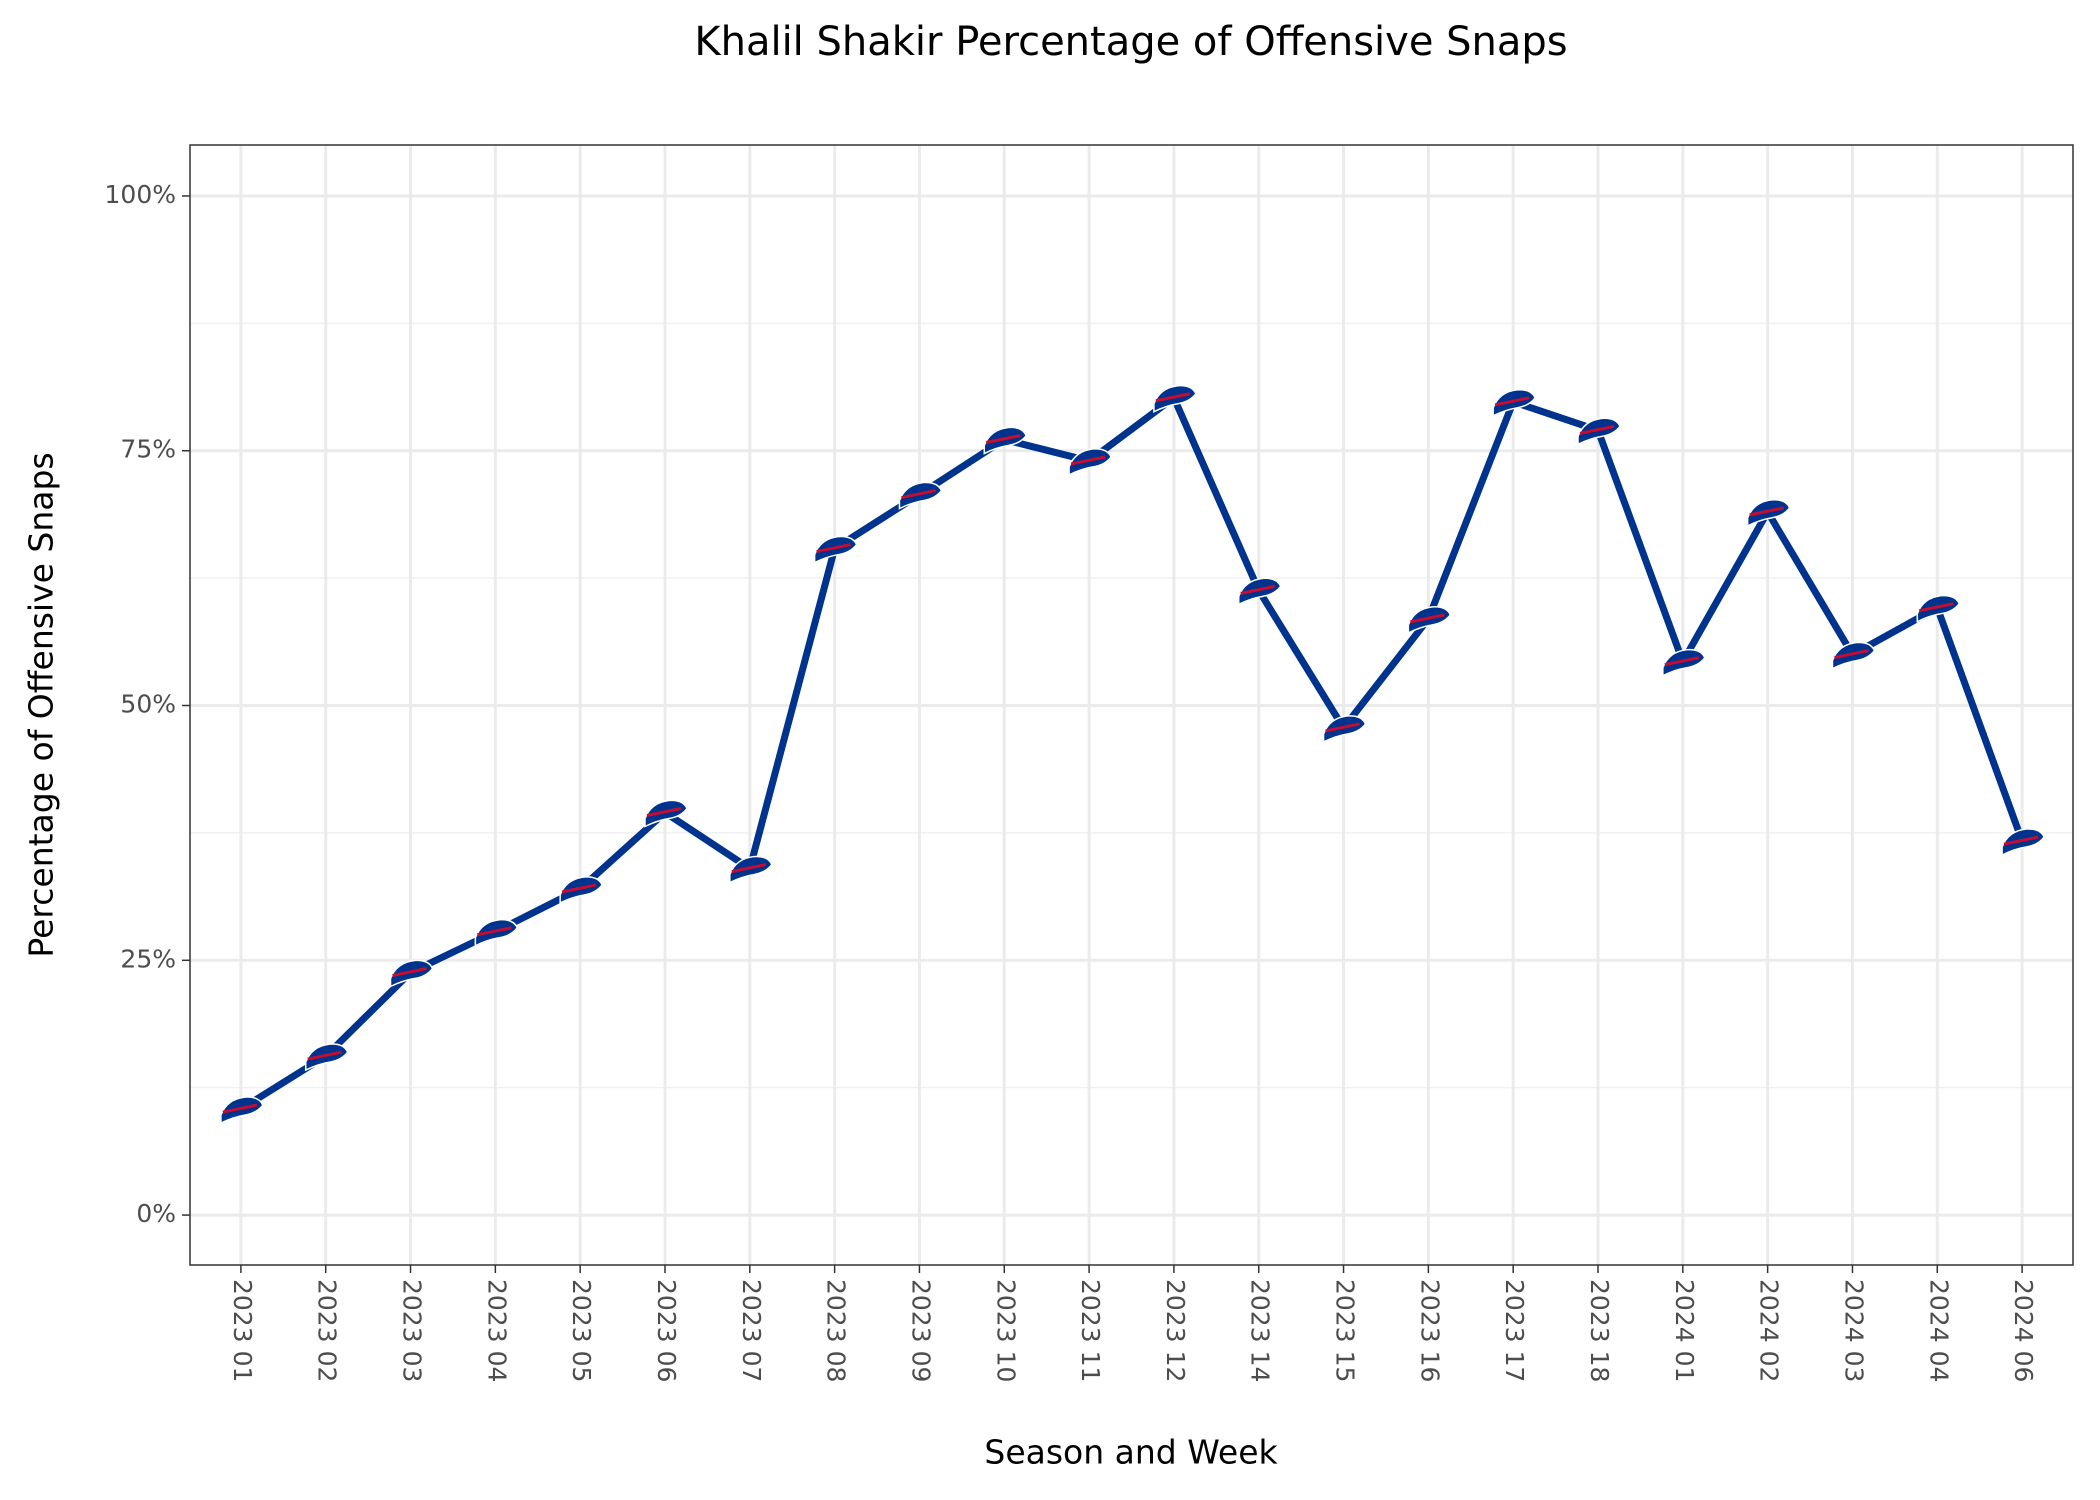 This screenshot has width=2100, height=1500. I want to click on x-tick-label: 2023 01, so click(242, 1330).